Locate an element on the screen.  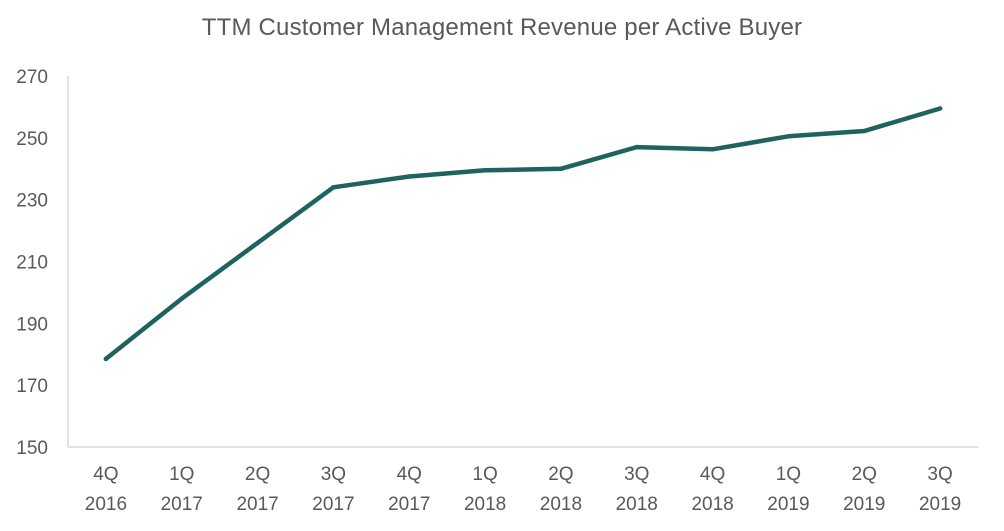
y-tick-label: 170 is located at coordinates (32, 386).